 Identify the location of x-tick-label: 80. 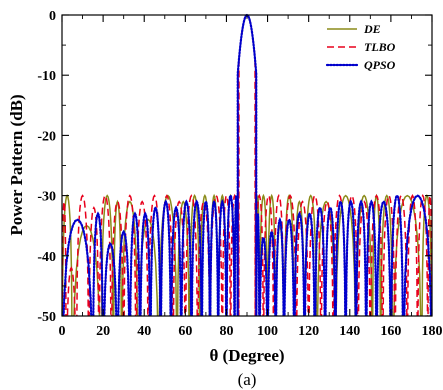
(226, 331).